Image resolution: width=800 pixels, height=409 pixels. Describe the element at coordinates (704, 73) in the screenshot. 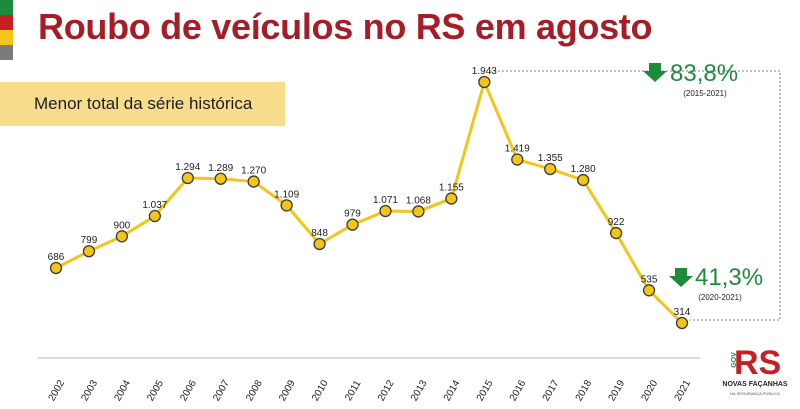

I see `annotation-percent: 83,8%` at that location.